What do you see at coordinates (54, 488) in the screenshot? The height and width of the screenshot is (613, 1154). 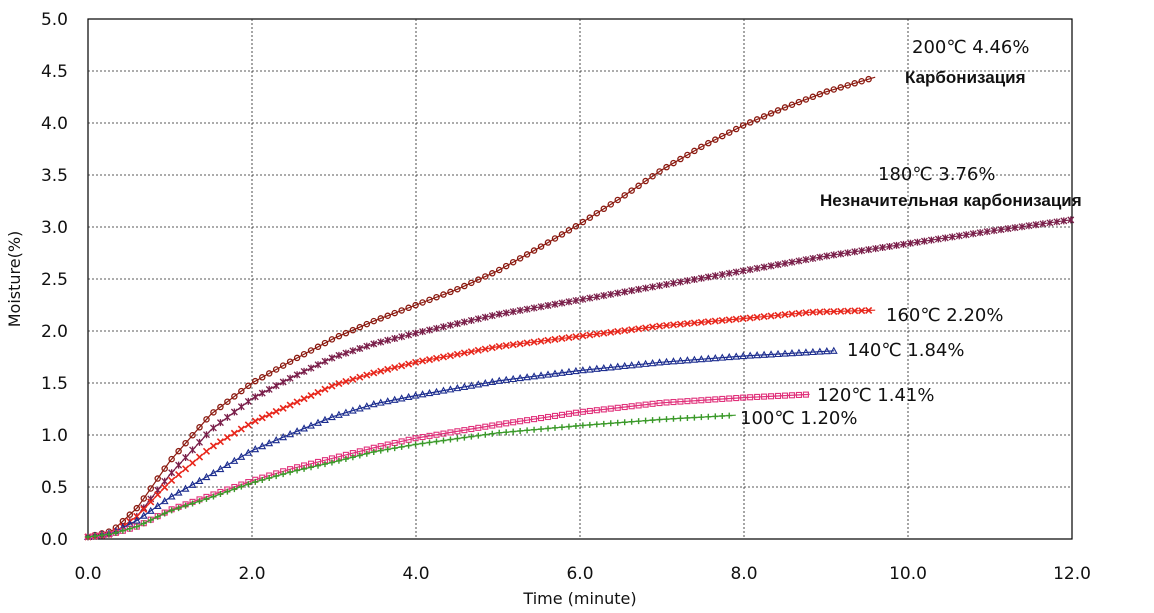 I see `y-tick-label: 0.5` at bounding box center [54, 488].